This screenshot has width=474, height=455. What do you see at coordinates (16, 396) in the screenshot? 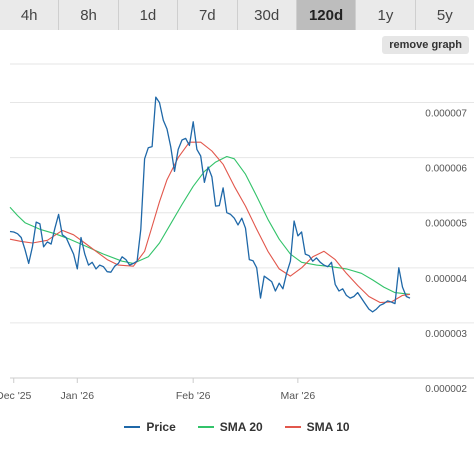
I see `x-tick-label: Dec '25` at bounding box center [16, 396].